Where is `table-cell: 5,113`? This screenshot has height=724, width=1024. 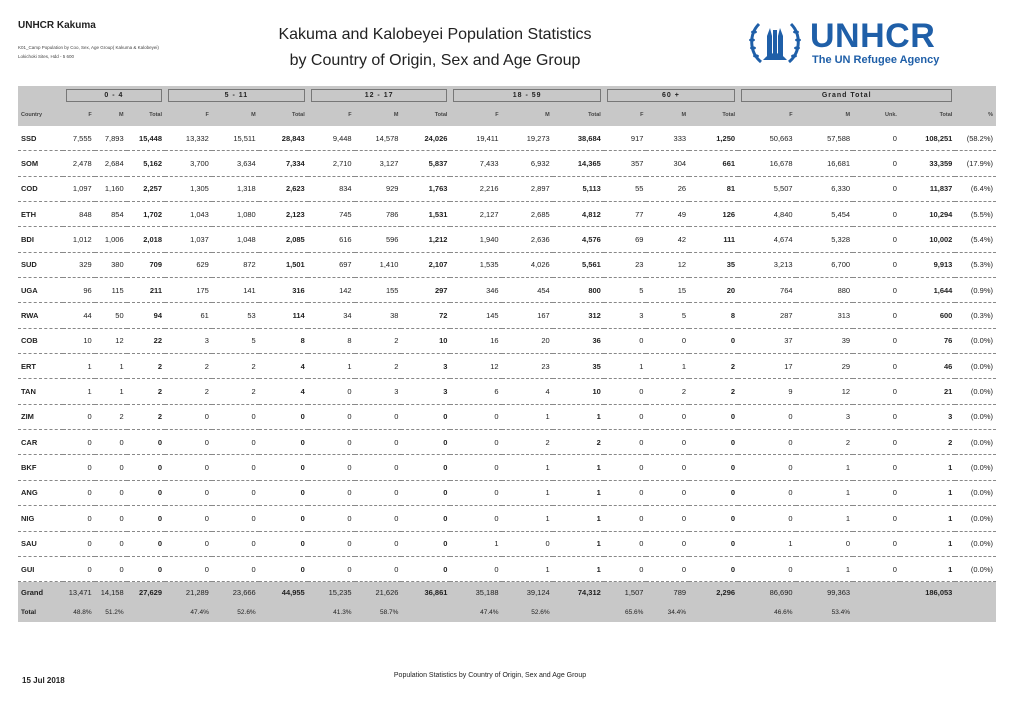 table-cell: 5,113 is located at coordinates (578, 189).